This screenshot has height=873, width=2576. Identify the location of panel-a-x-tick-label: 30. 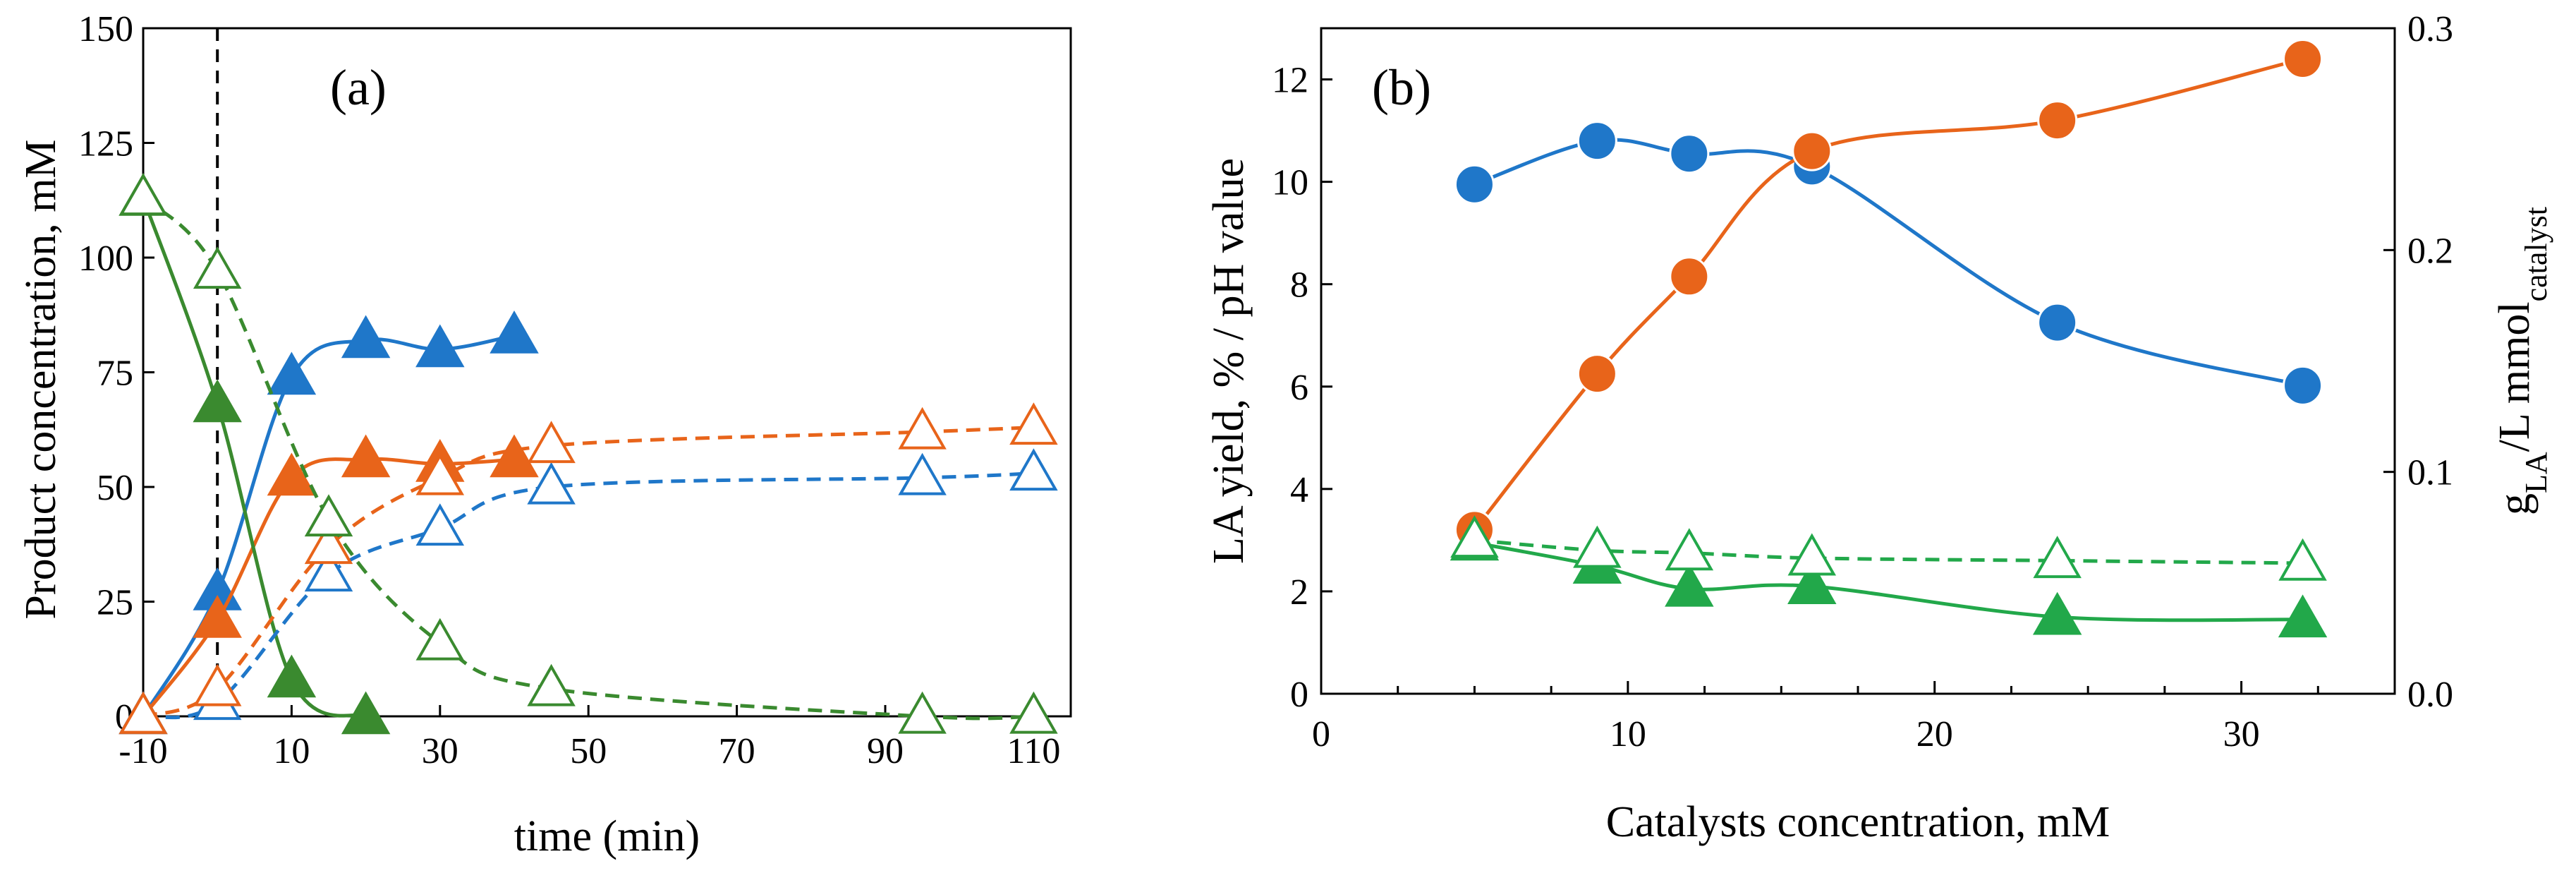
(440, 751).